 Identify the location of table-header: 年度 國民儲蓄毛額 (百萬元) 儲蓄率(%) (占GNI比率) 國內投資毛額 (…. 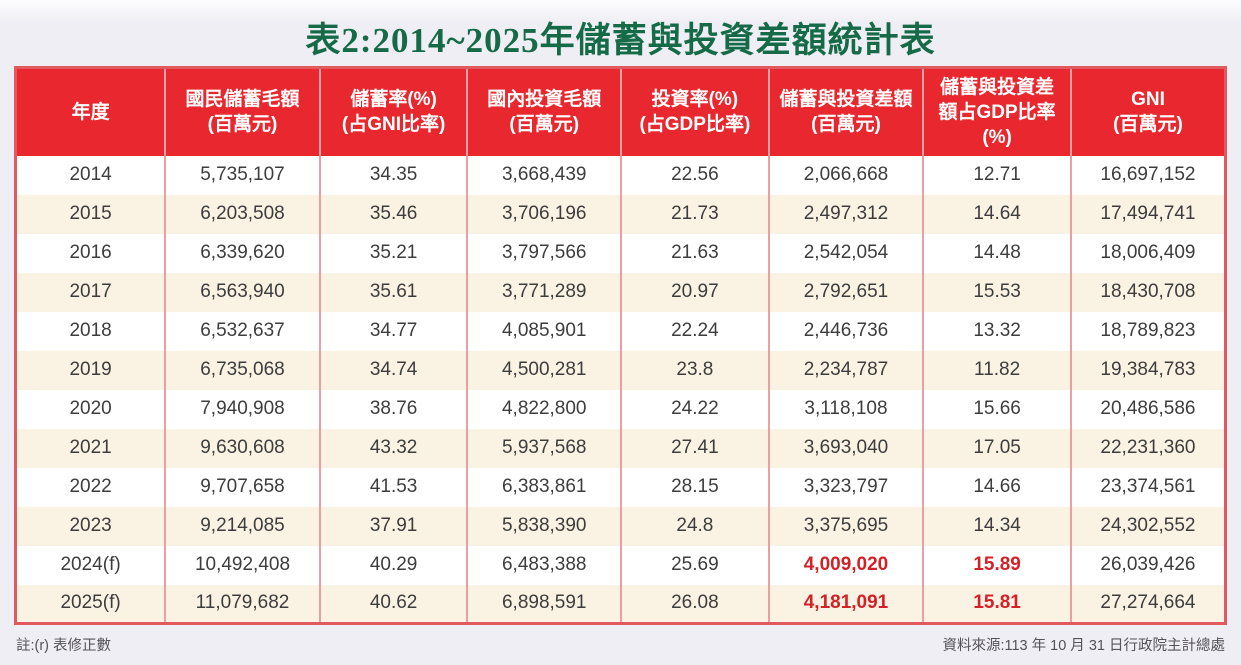
(620, 111).